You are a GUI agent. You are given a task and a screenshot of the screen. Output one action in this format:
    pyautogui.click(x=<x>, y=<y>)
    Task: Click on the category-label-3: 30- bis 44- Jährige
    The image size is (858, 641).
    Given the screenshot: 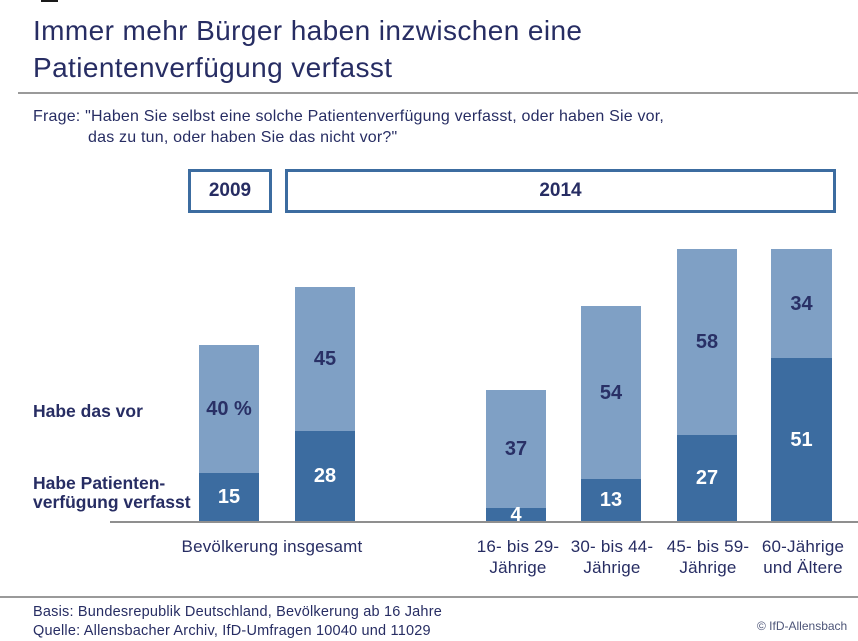 What is the action you would take?
    pyautogui.click(x=612, y=557)
    